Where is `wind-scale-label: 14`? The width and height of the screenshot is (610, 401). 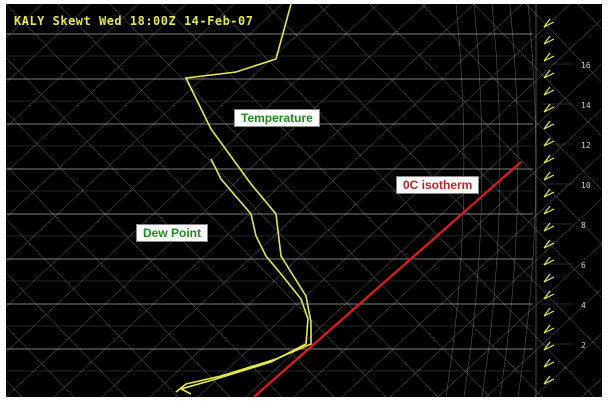
wind-scale-label: 14 is located at coordinates (586, 105).